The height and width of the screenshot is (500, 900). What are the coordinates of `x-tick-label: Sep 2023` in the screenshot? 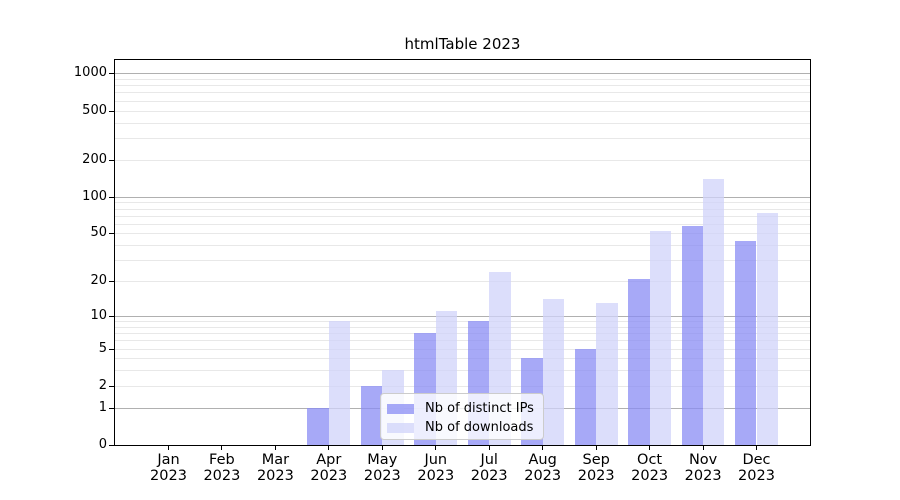 It's located at (596, 468).